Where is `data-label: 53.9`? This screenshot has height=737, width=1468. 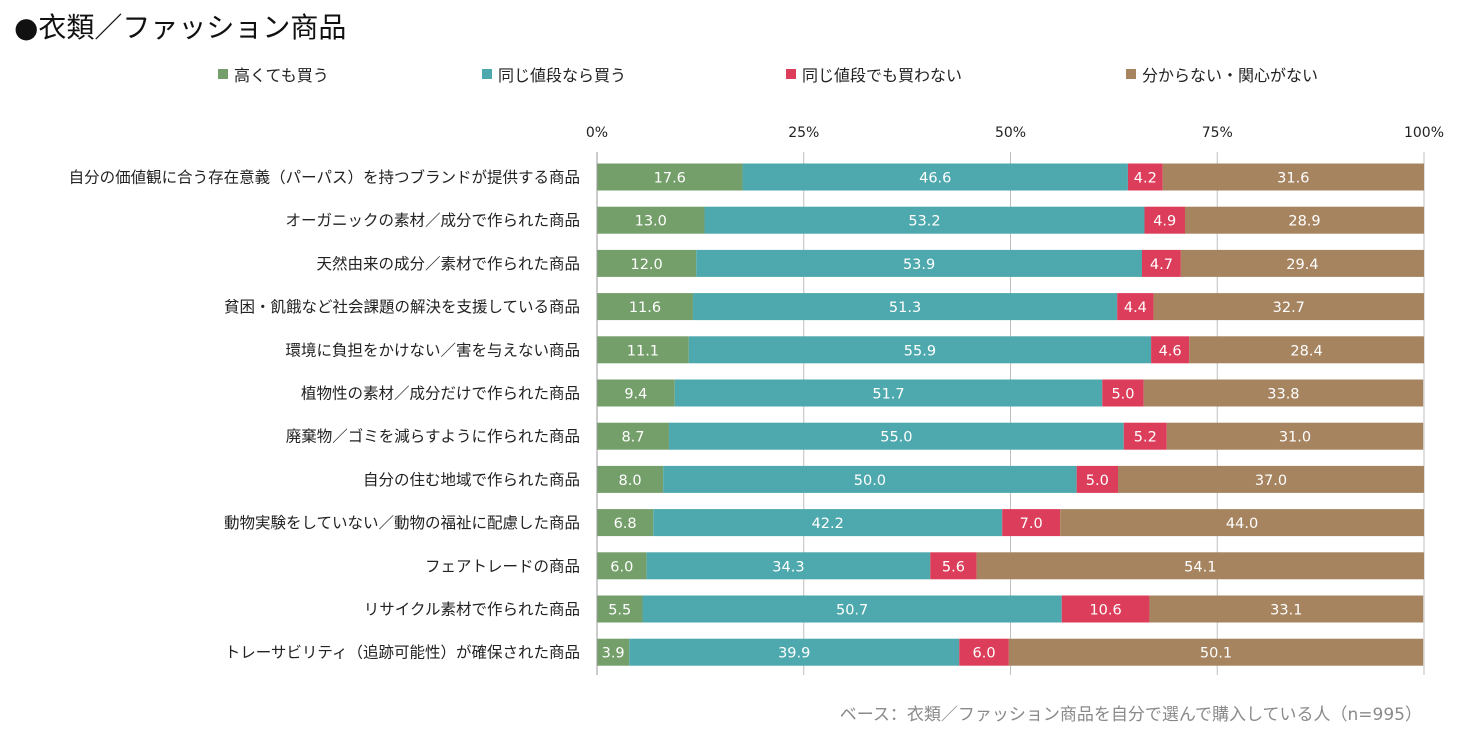 data-label: 53.9 is located at coordinates (919, 265).